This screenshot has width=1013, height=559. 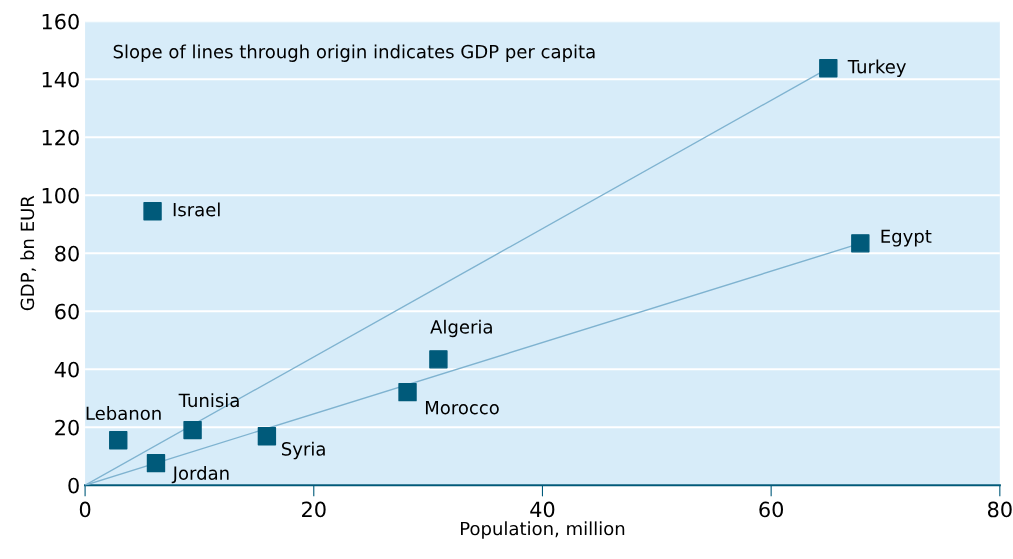 What do you see at coordinates (354, 53) in the screenshot?
I see `annotation: Slope of lines through origin indicates GDP per capita` at bounding box center [354, 53].